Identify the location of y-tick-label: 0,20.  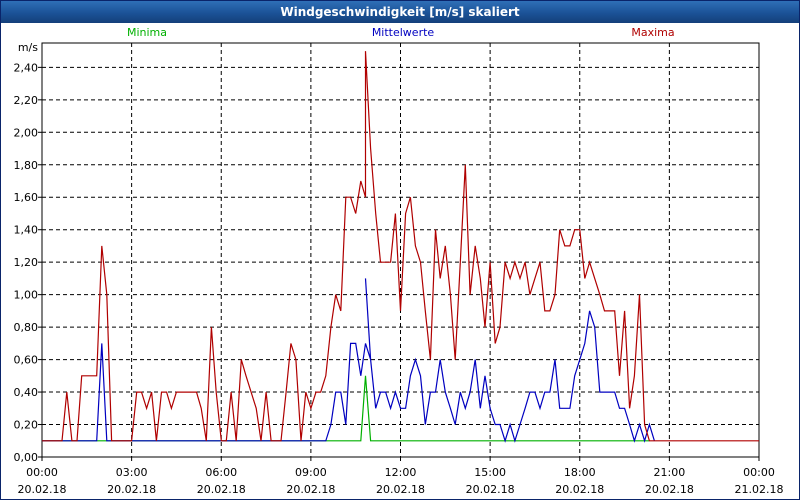
(26, 425).